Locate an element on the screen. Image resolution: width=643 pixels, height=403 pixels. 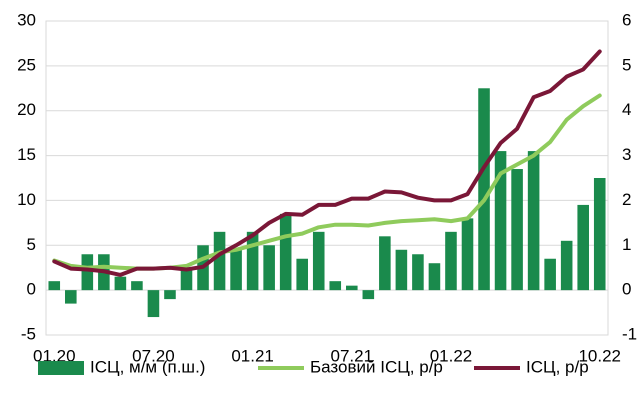
y2-tick-label: 0 is located at coordinates (626, 289).